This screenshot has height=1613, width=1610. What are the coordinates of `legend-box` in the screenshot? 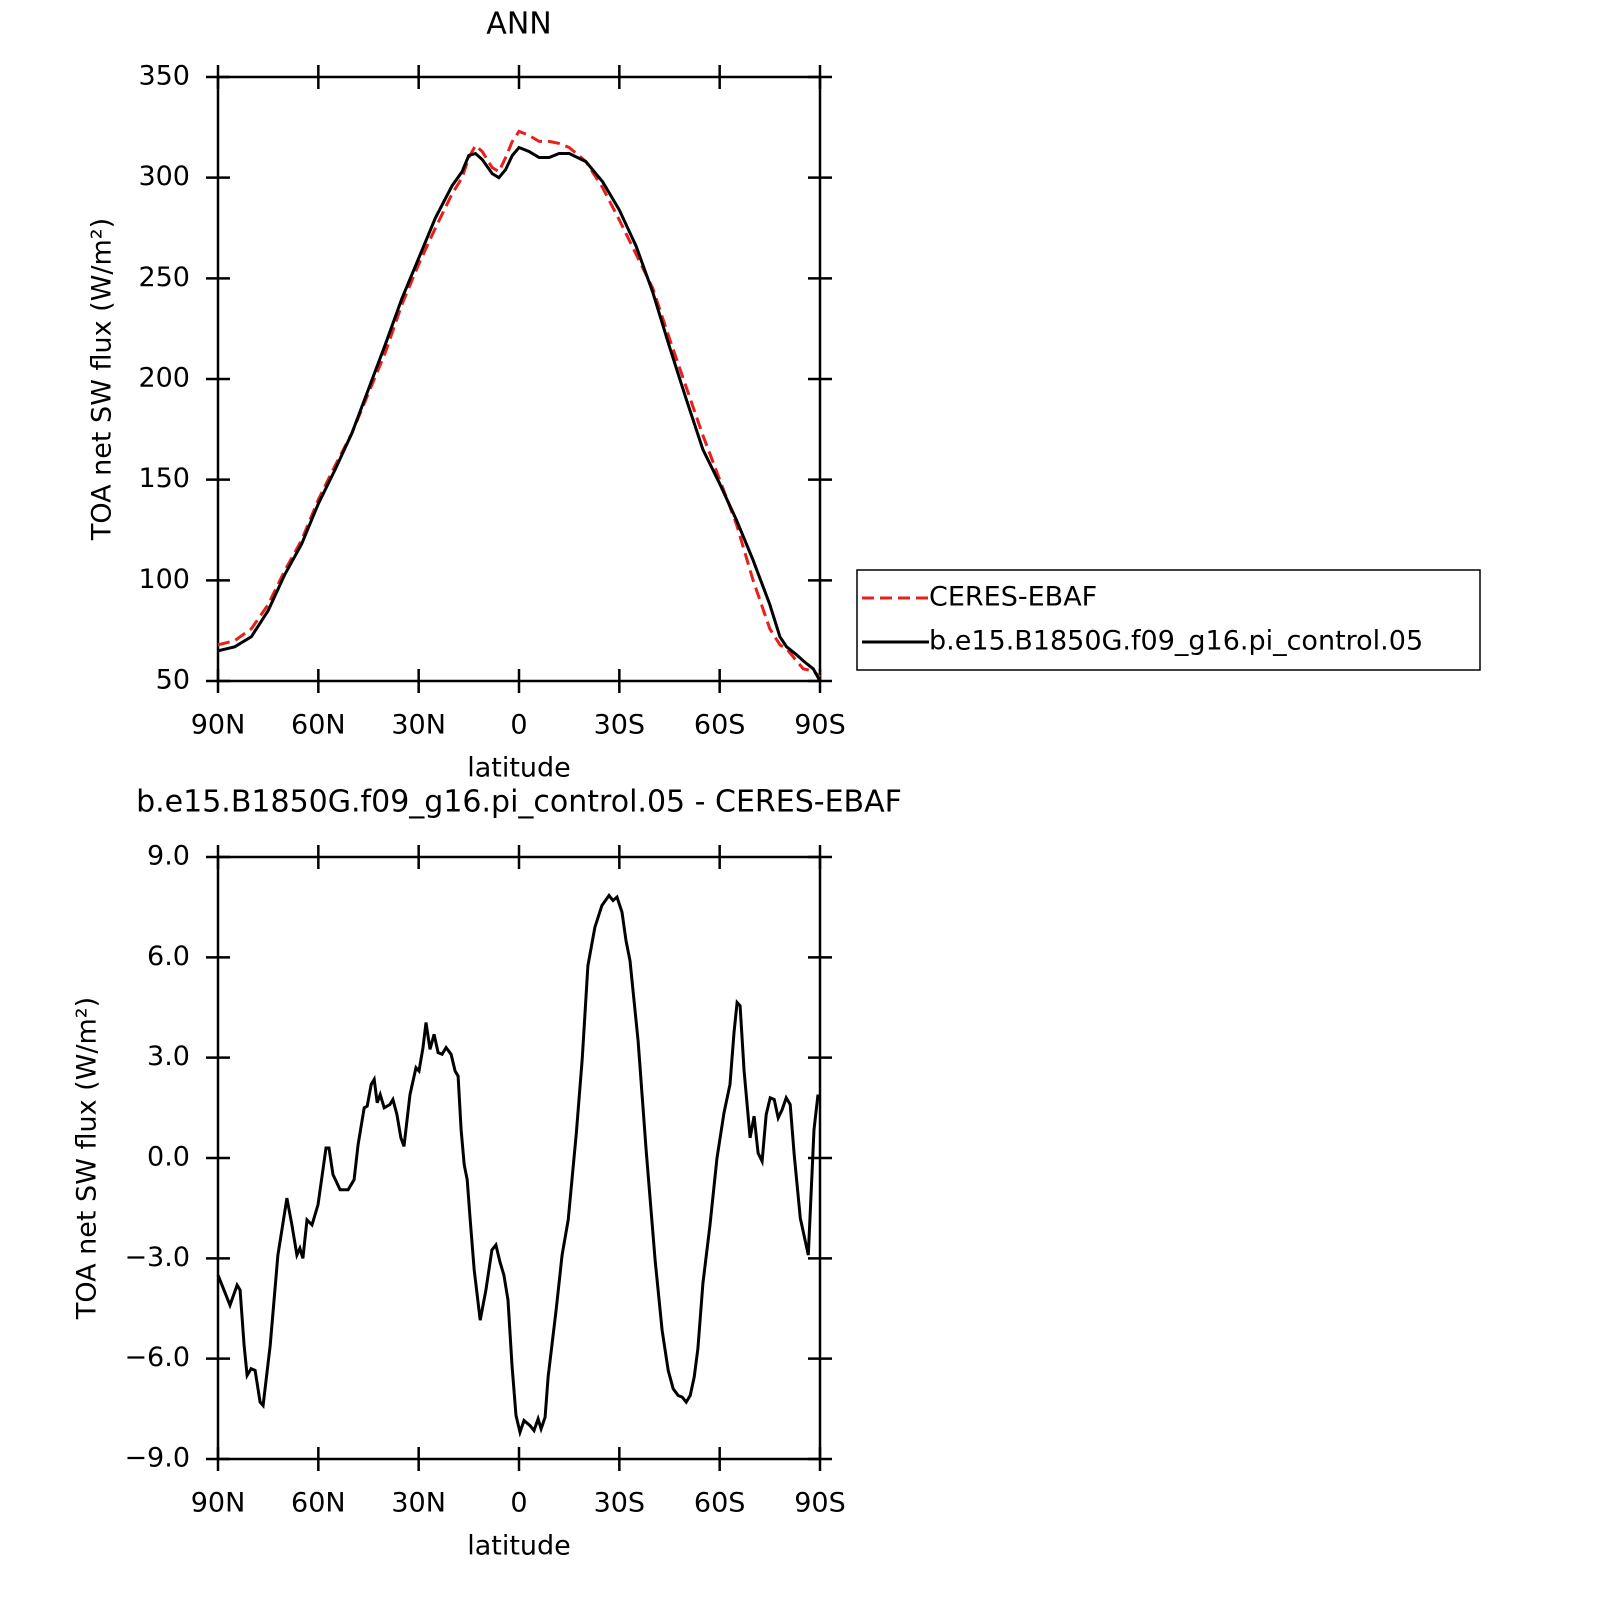 It's located at (1168, 620).